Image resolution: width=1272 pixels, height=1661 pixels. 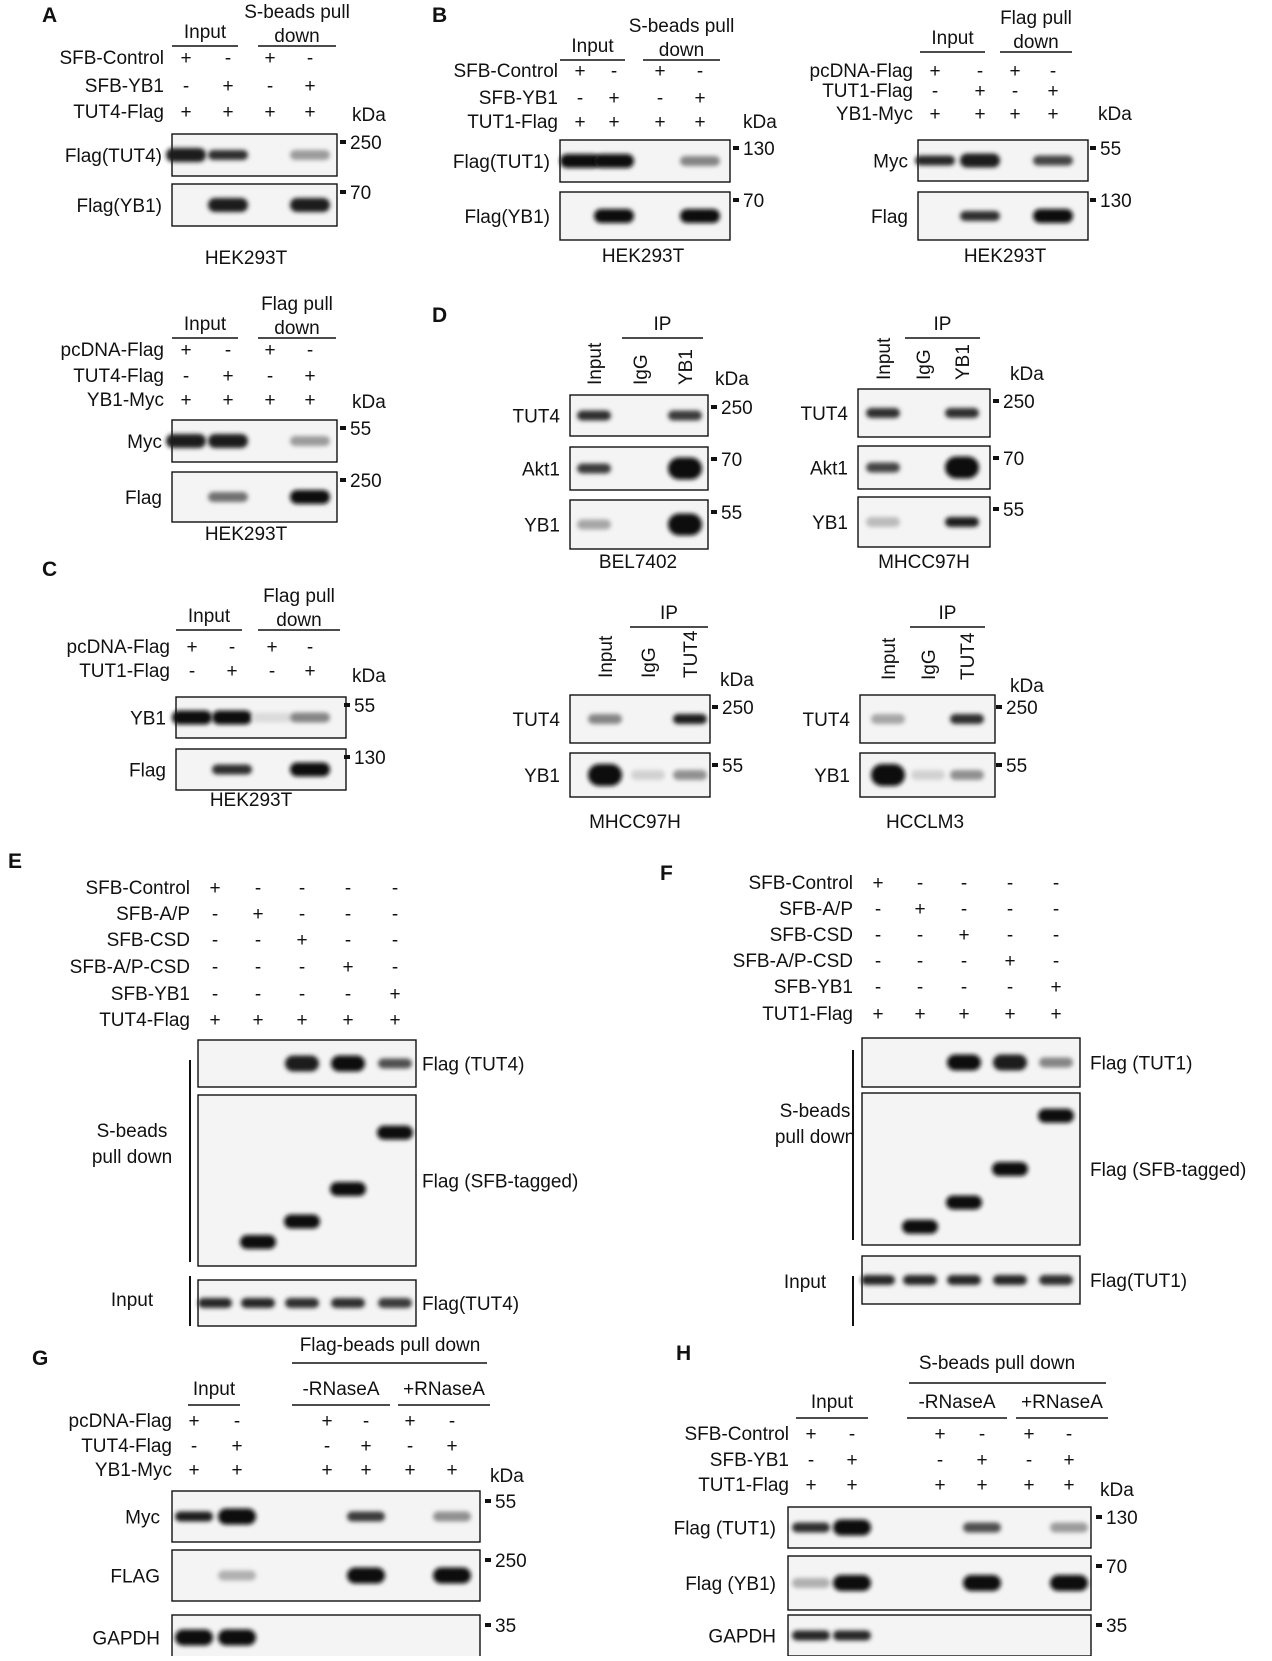 I want to click on ip-label: IP, so click(x=948, y=613).